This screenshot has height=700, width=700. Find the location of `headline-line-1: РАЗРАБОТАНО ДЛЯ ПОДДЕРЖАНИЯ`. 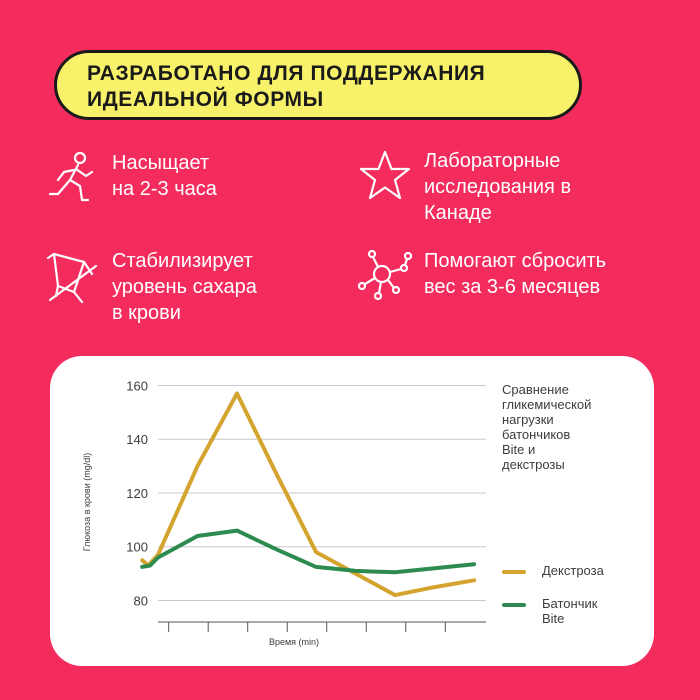

headline-line-1: РАЗРАБОТАНО ДЛЯ ПОДДЕРЖАНИЯ is located at coordinates (286, 73).